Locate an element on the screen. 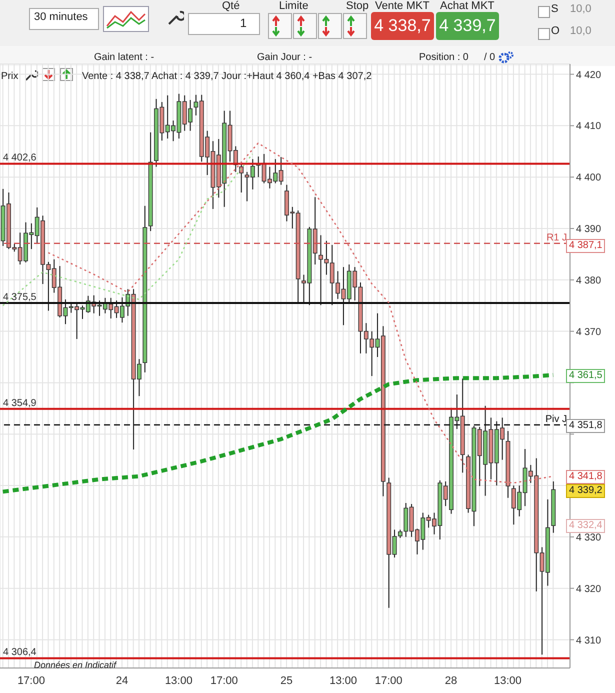  y-tick-label: 4 380 is located at coordinates (589, 280).